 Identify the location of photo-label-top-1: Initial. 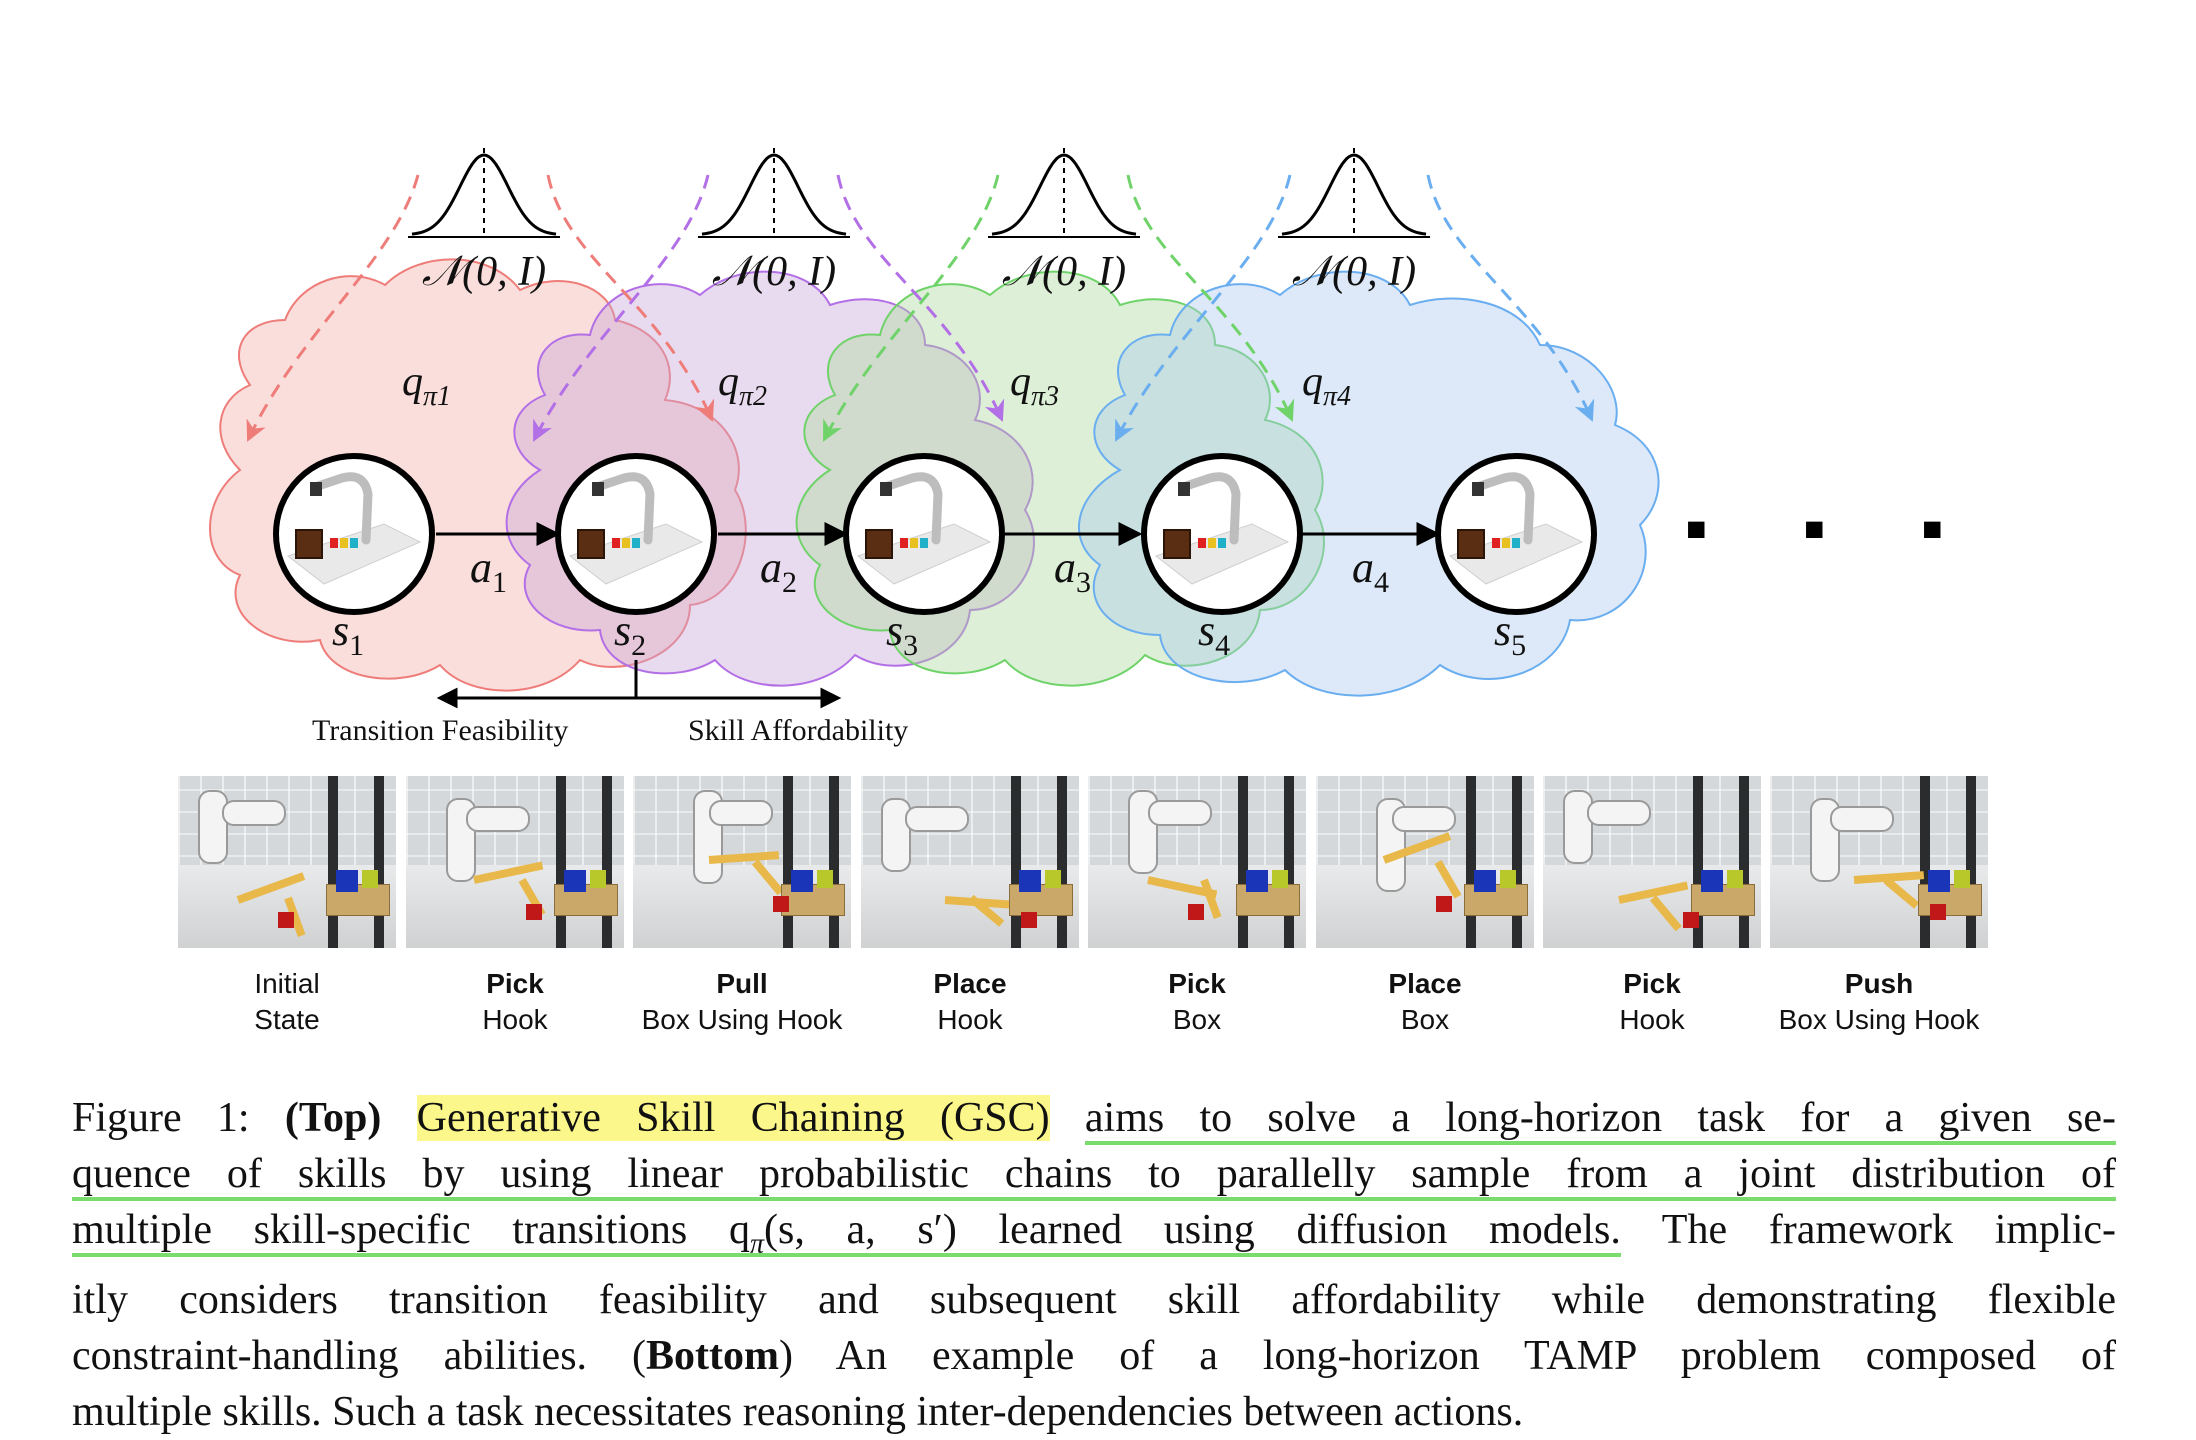
(287, 983).